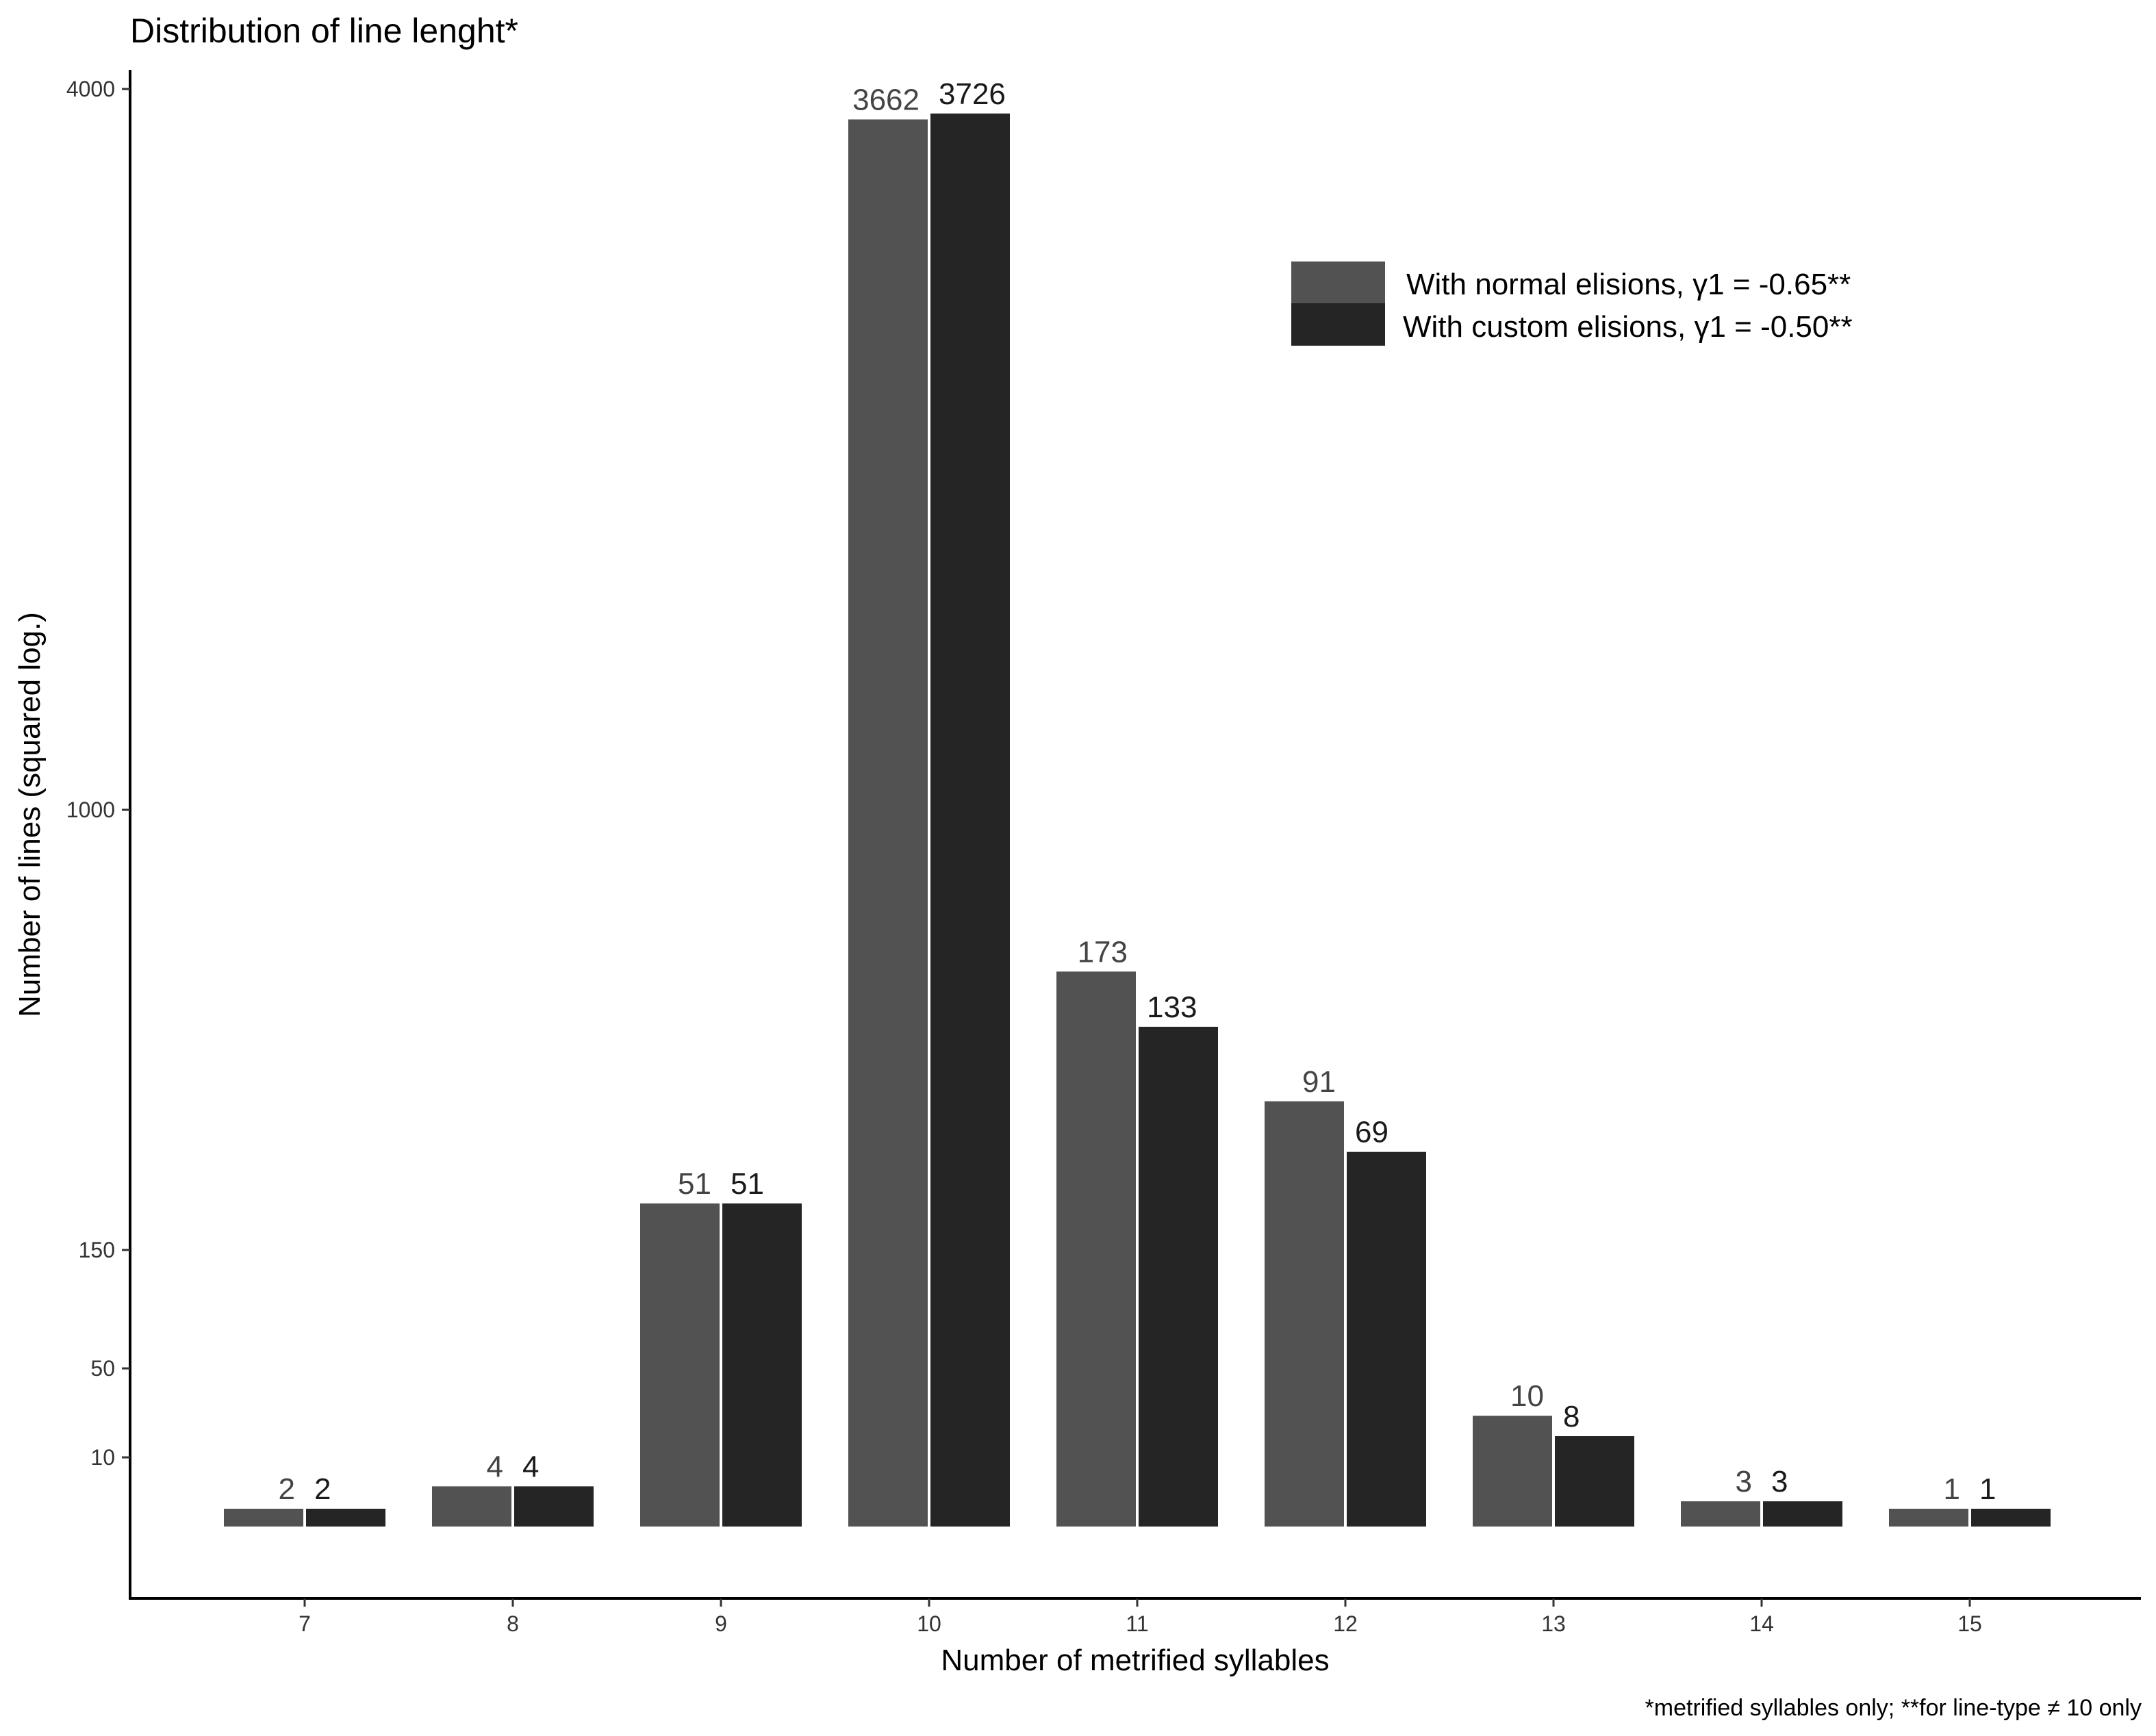 The width and height of the screenshot is (2156, 1736). What do you see at coordinates (973, 94) in the screenshot?
I see `bar-label-custom-10: 3726` at bounding box center [973, 94].